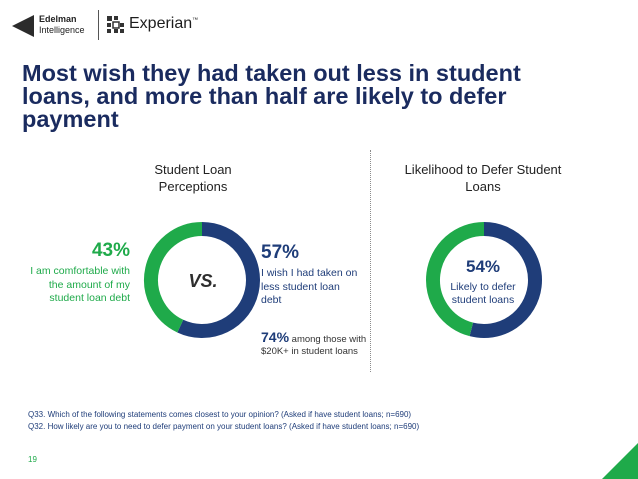 This screenshot has width=638, height=479. Describe the element at coordinates (23, 26) in the screenshot. I see `triangle-icon` at that location.